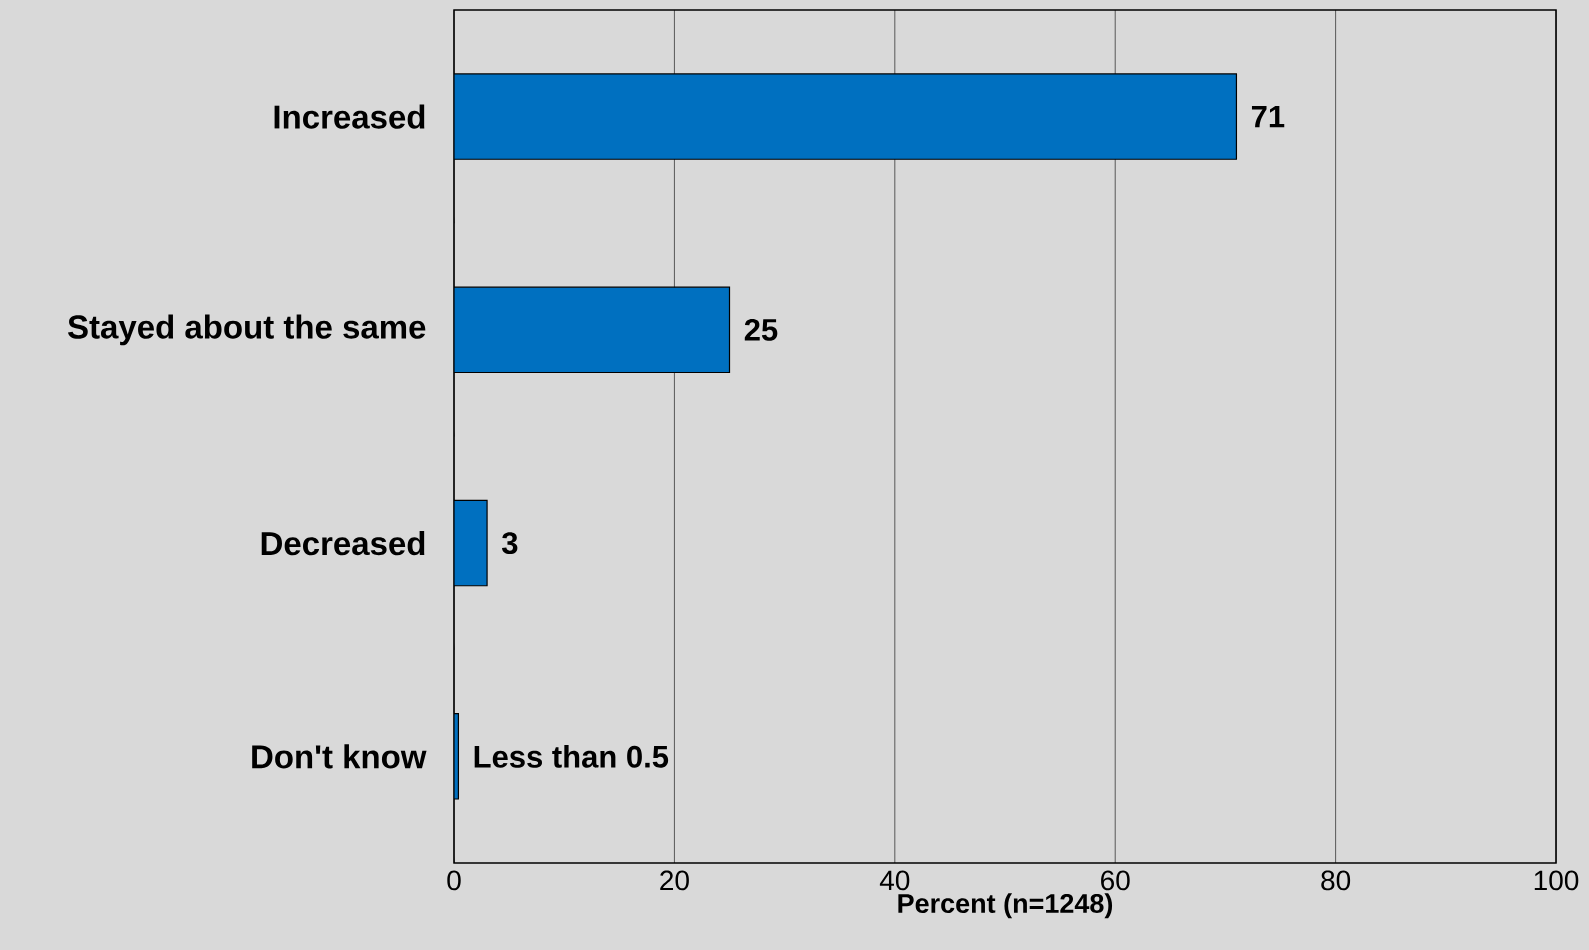 This screenshot has width=1589, height=950. Describe the element at coordinates (349, 116) in the screenshot. I see `y-tick-label: Increased` at that location.